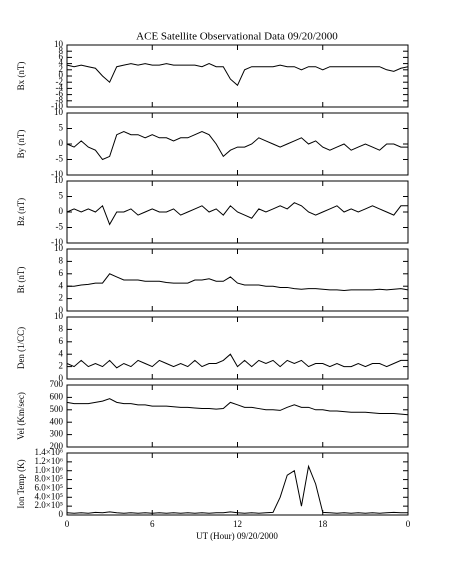  I want to click on y-tick-label: -8, so click(60, 100).